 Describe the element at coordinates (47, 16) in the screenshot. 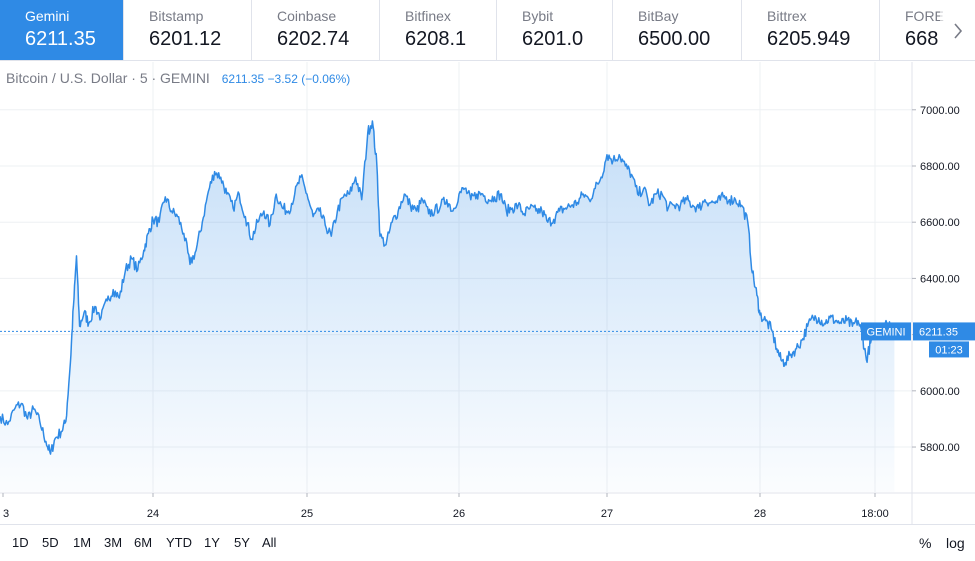

I see `tab-gemini-name: Gemini` at that location.